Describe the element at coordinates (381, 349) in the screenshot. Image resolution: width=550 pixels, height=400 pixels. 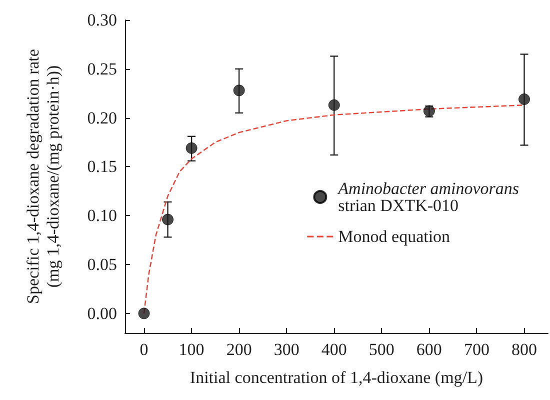
I see `x-tick-label: 500` at that location.